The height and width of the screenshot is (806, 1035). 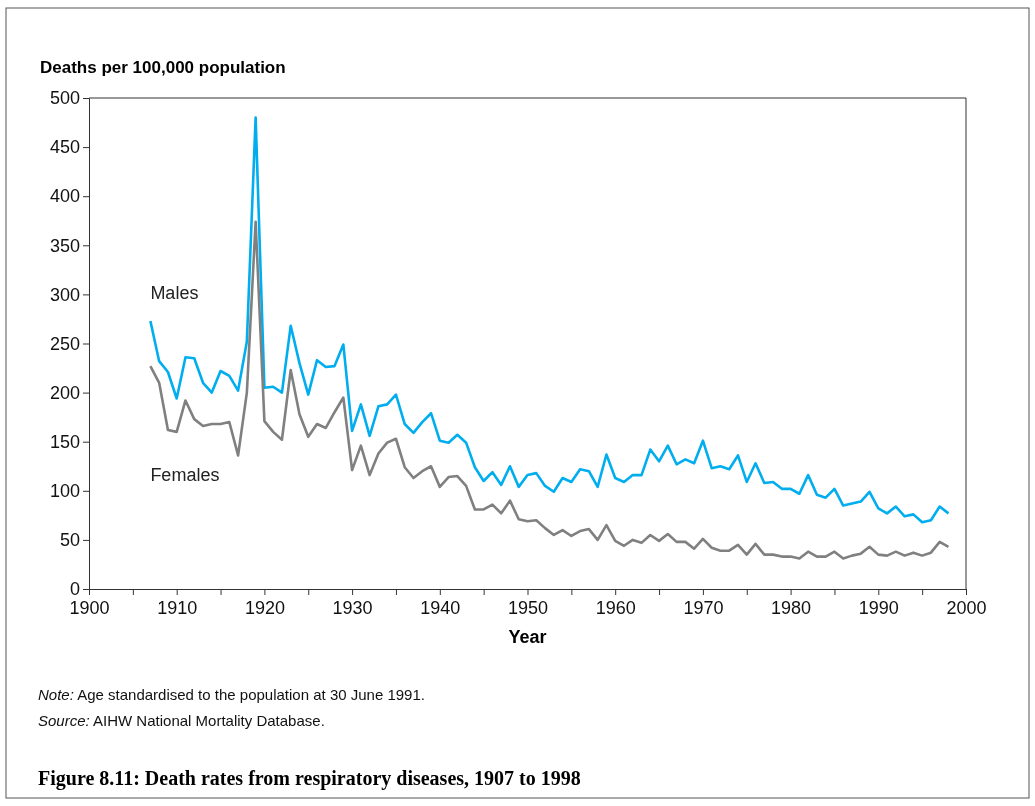 What do you see at coordinates (309, 778) in the screenshot?
I see `text: Figure 8.11: Death rates from respiratory diseases, 1907 to 1998` at bounding box center [309, 778].